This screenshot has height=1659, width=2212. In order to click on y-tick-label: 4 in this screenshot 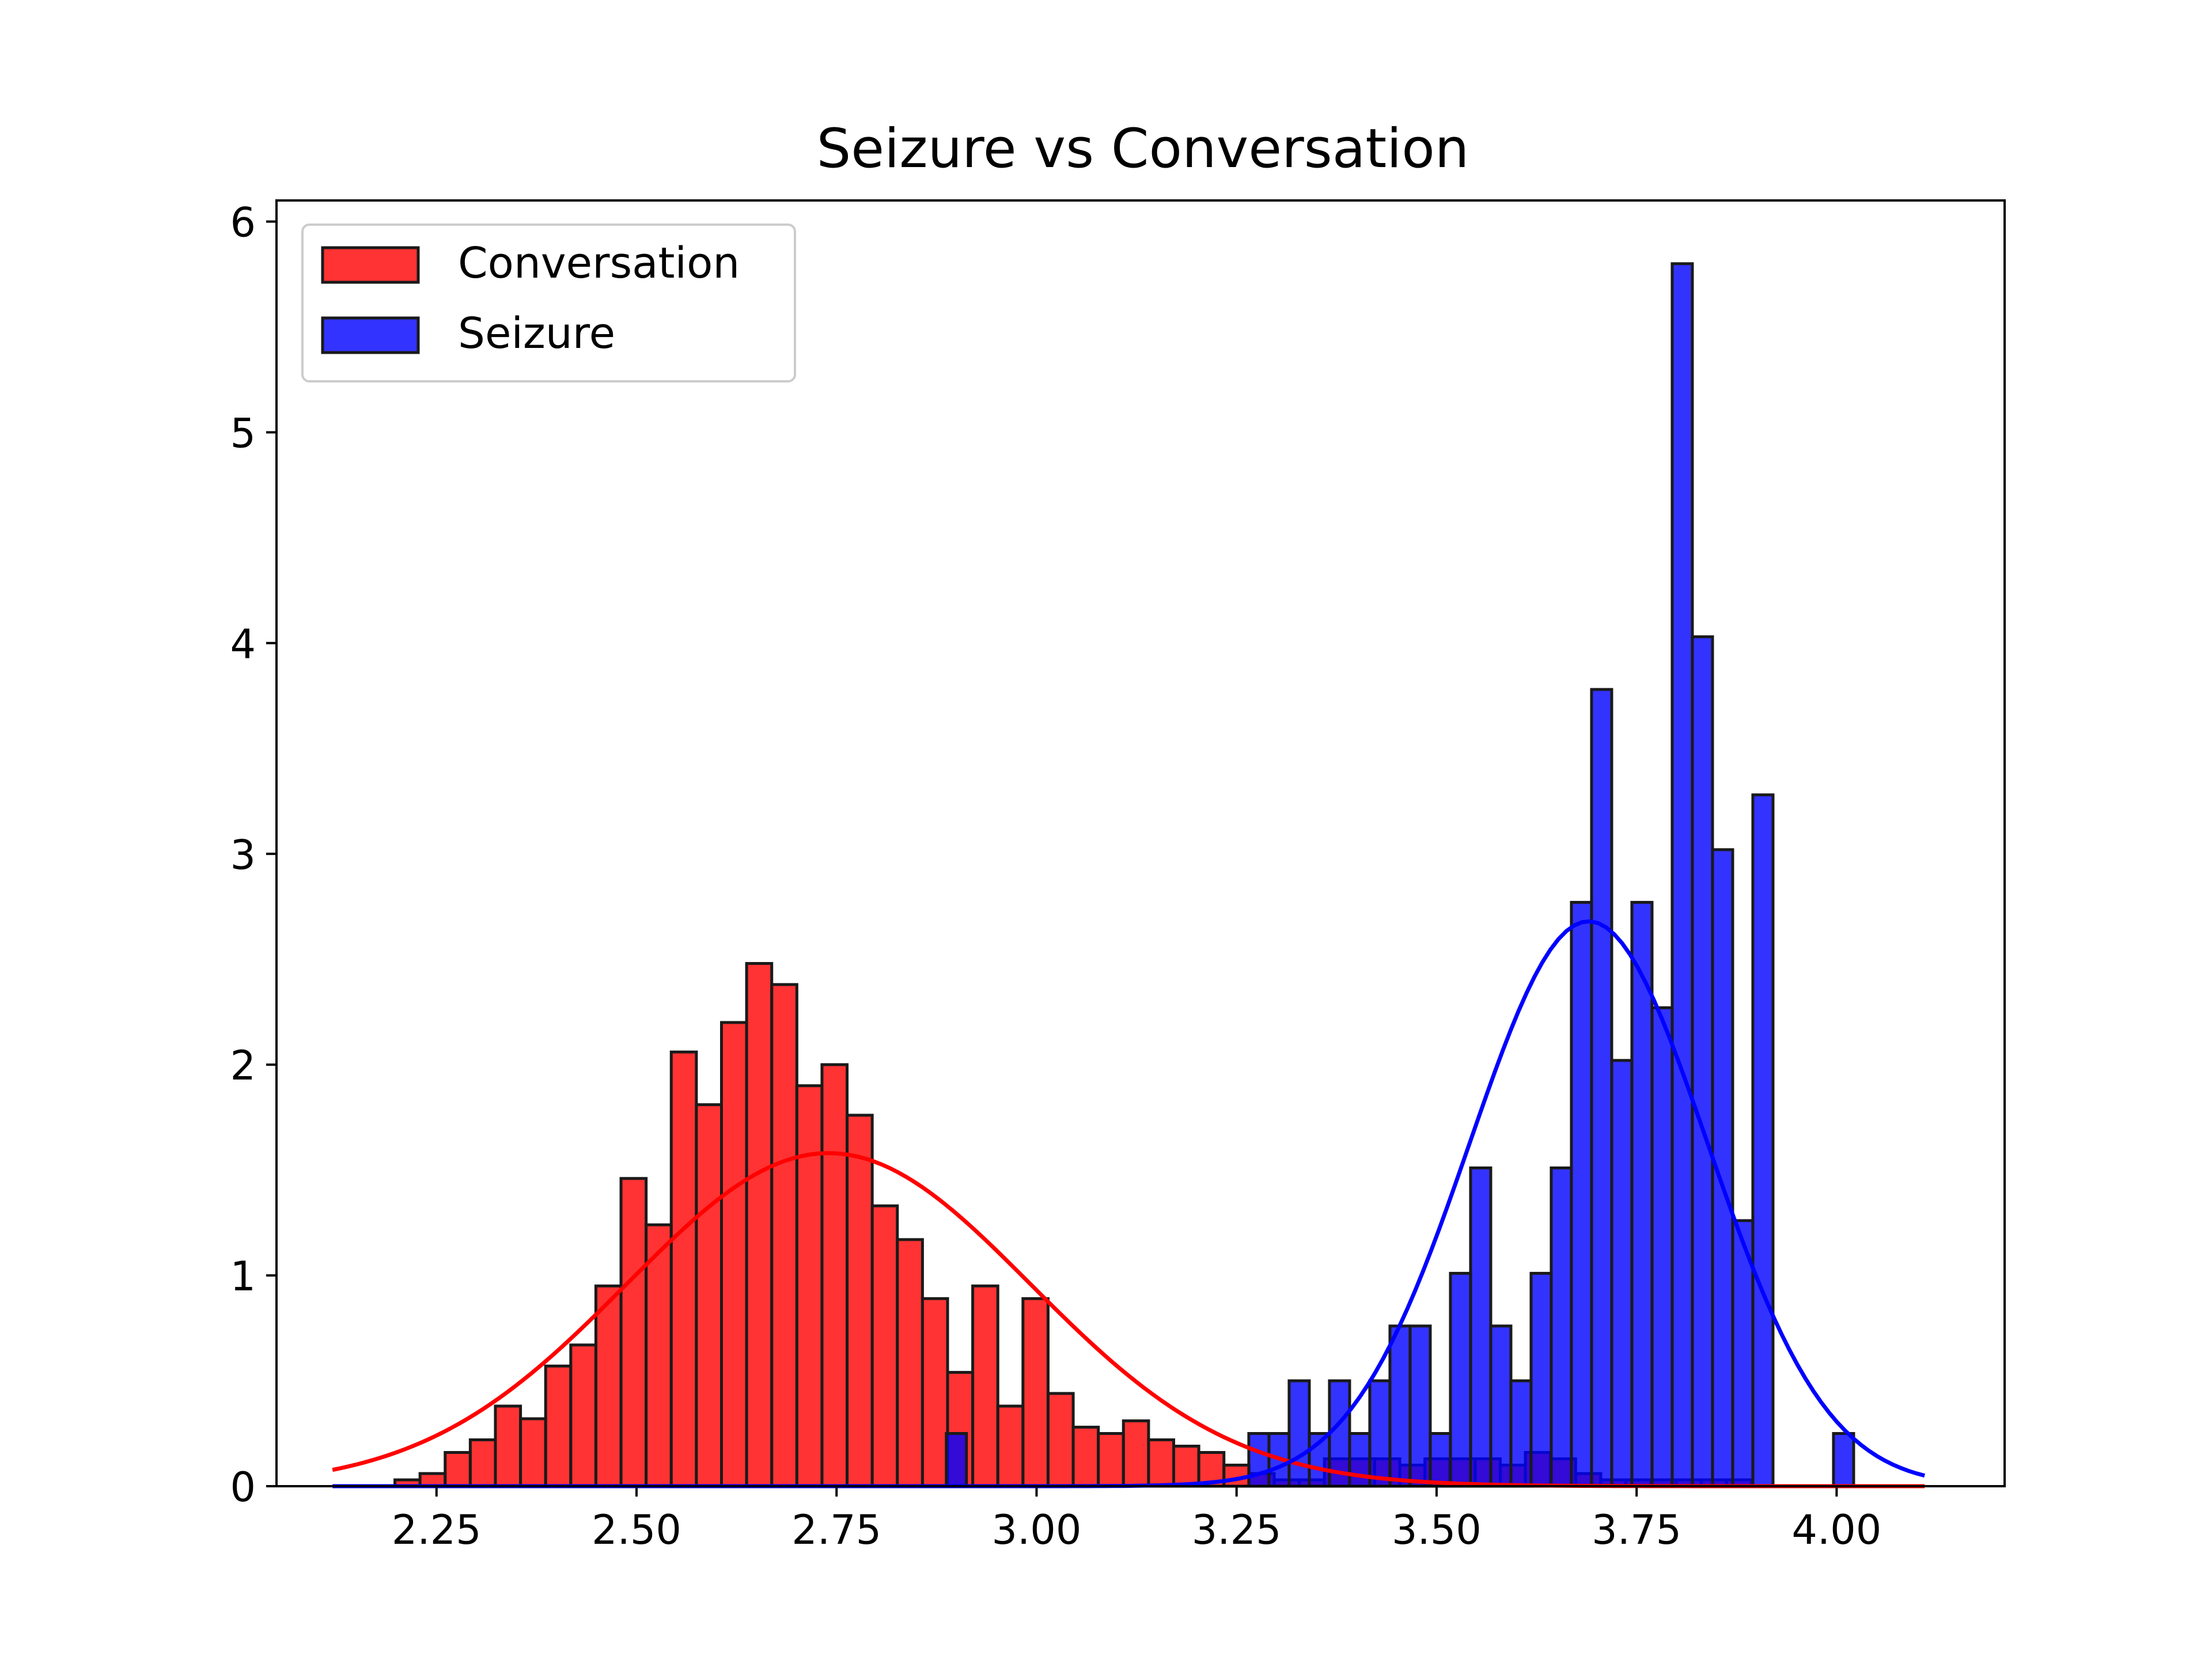, I will do `click(243, 644)`.